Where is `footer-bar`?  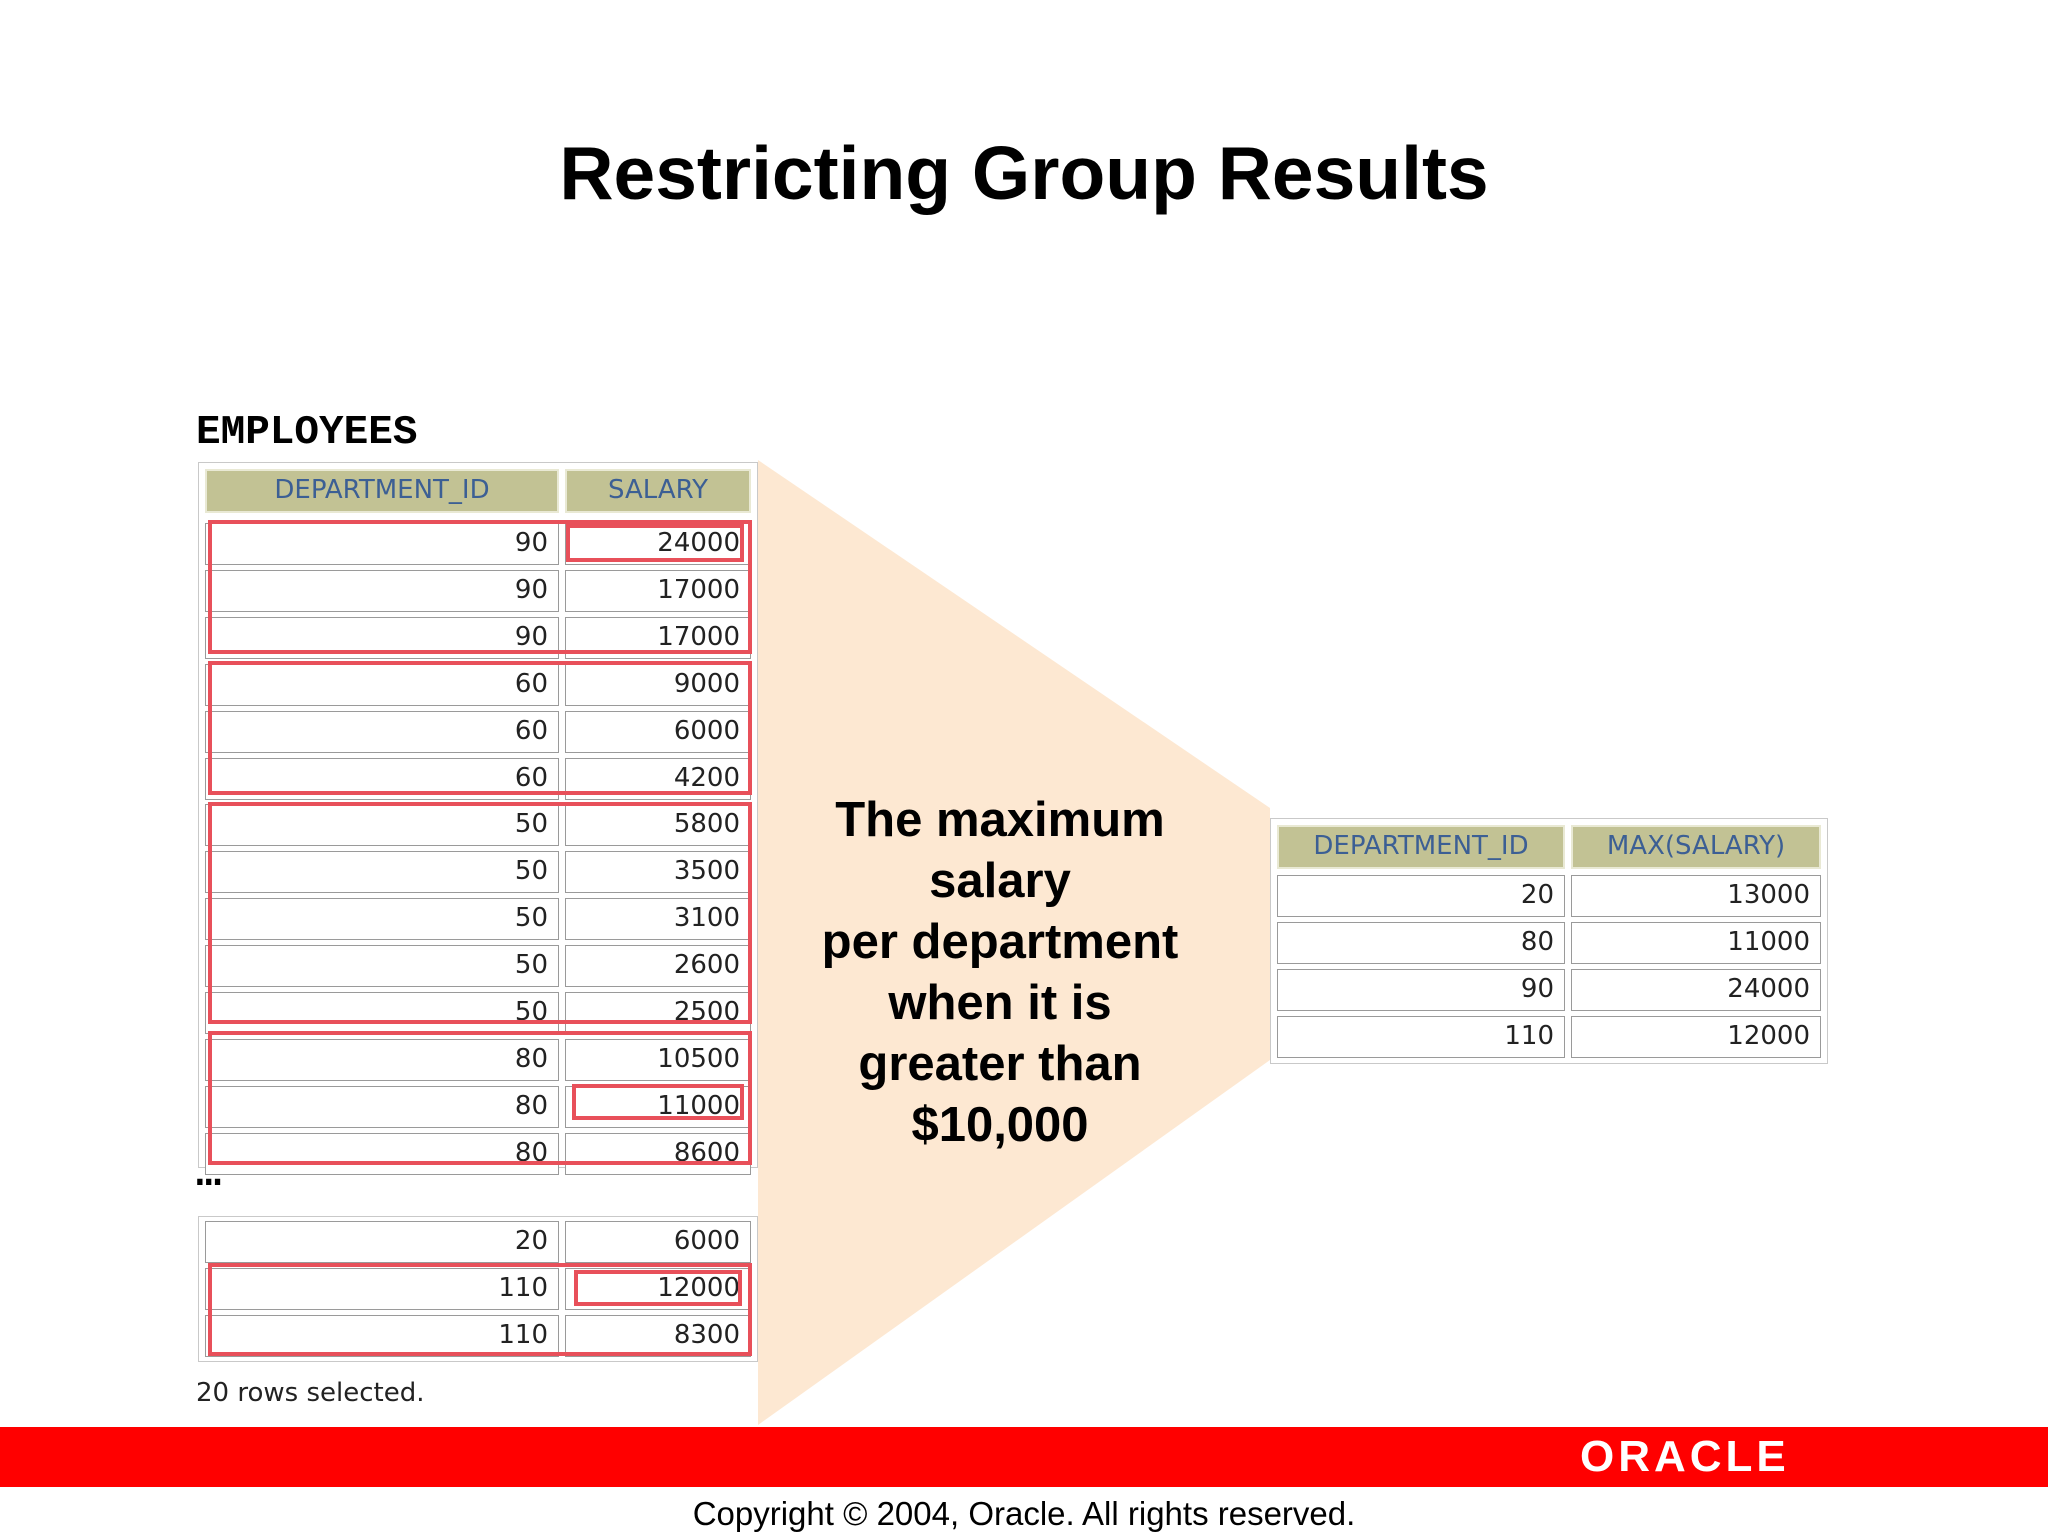 footer-bar is located at coordinates (1024, 1457).